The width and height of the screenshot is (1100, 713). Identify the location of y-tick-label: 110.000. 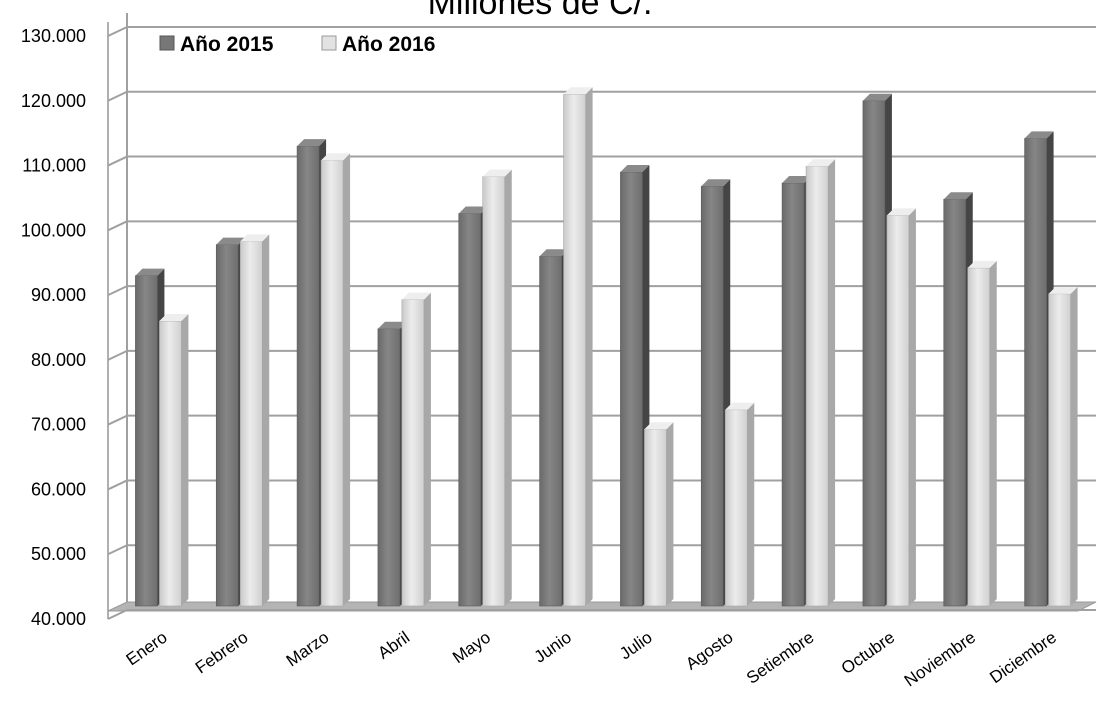
(54, 166).